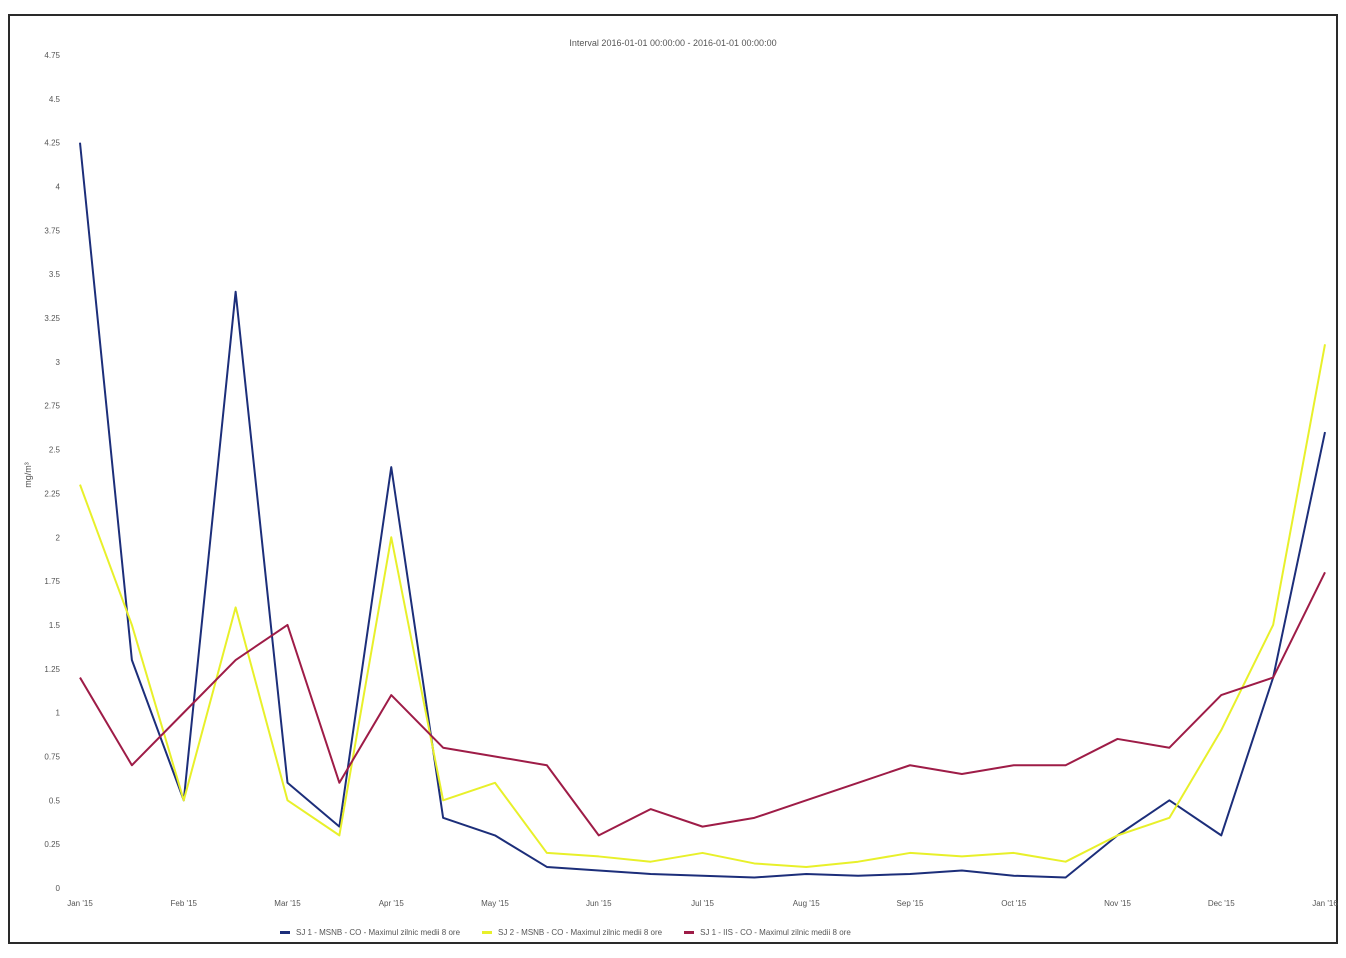 The width and height of the screenshot is (1346, 958). Describe the element at coordinates (58, 713) in the screenshot. I see `y-tick-label: 1` at that location.